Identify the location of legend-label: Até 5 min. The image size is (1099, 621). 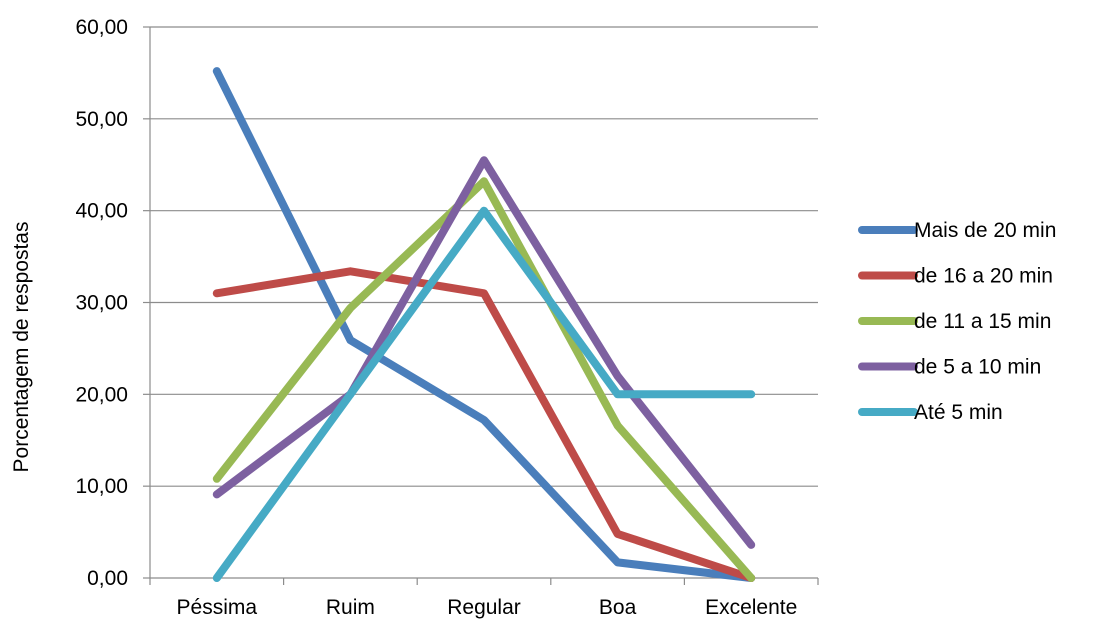
(958, 412).